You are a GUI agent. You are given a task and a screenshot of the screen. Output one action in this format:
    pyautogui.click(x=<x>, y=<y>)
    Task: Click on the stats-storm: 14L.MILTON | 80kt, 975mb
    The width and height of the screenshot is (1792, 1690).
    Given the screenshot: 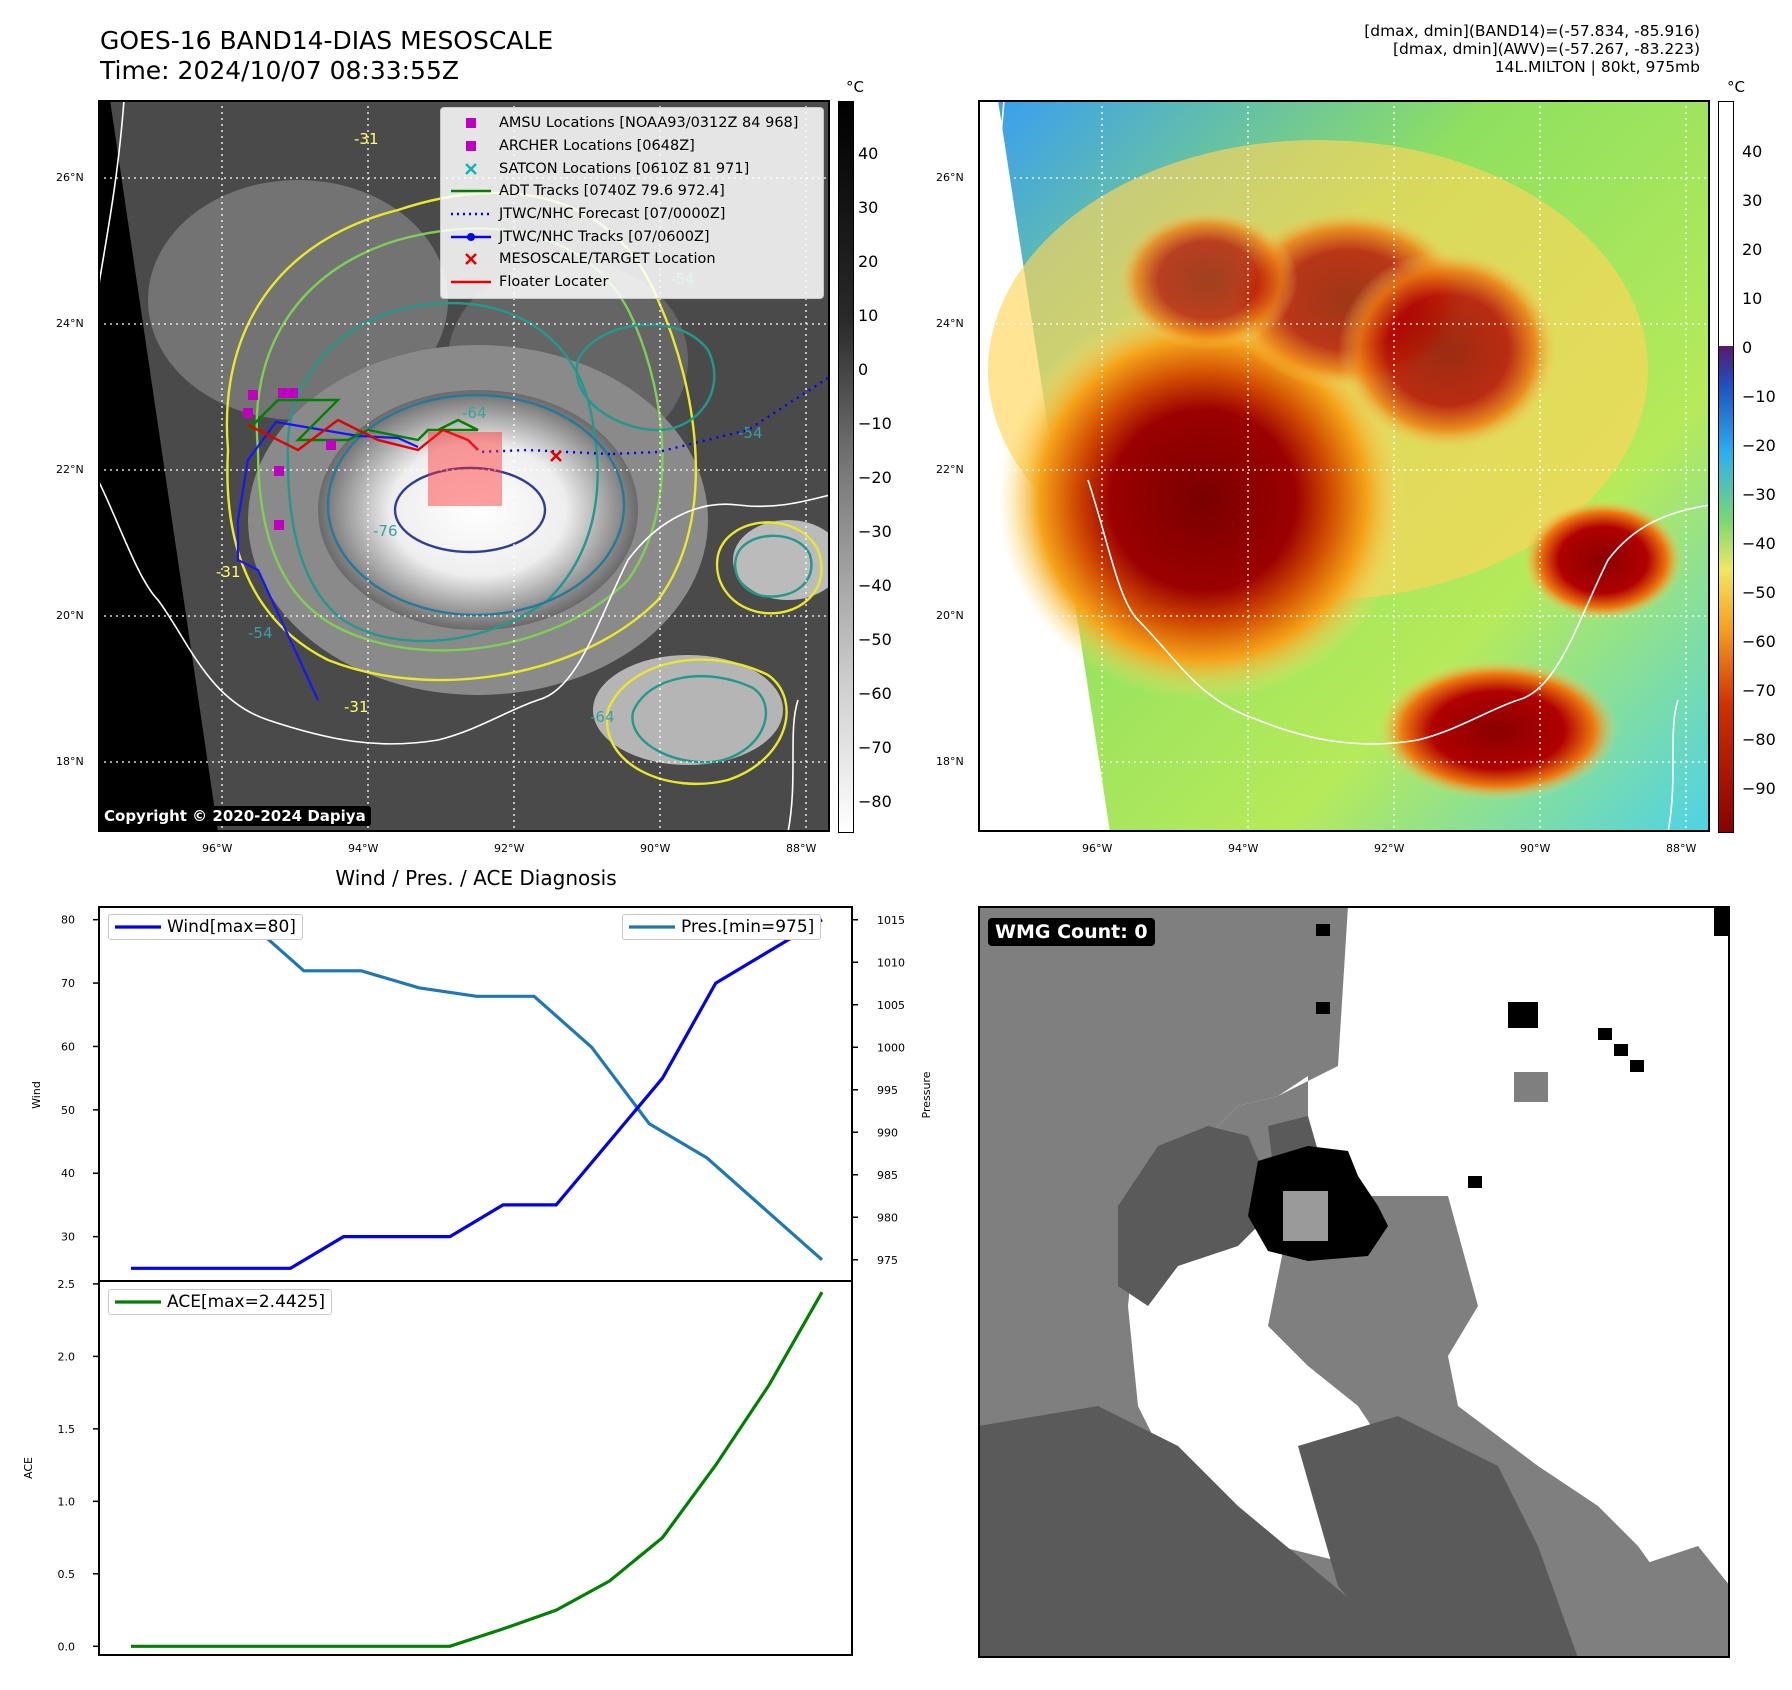 What is the action you would take?
    pyautogui.click(x=1597, y=67)
    